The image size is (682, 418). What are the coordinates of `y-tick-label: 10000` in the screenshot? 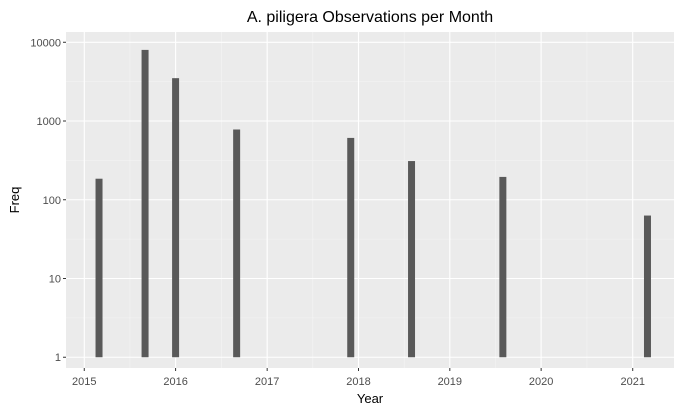 It's located at (45, 43).